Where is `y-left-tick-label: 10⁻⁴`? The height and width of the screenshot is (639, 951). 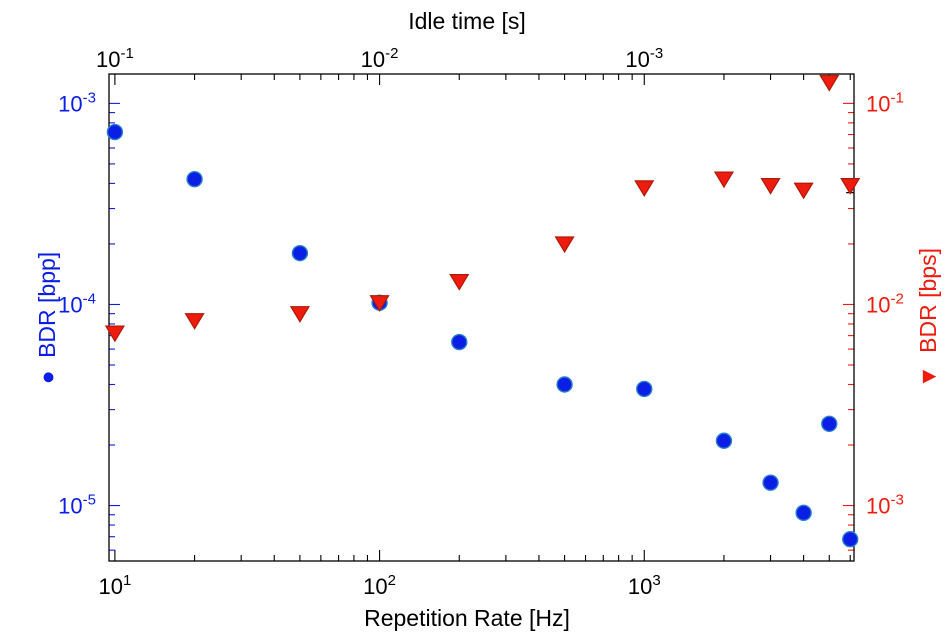
y-left-tick-label: 10⁻⁴ is located at coordinates (77, 303).